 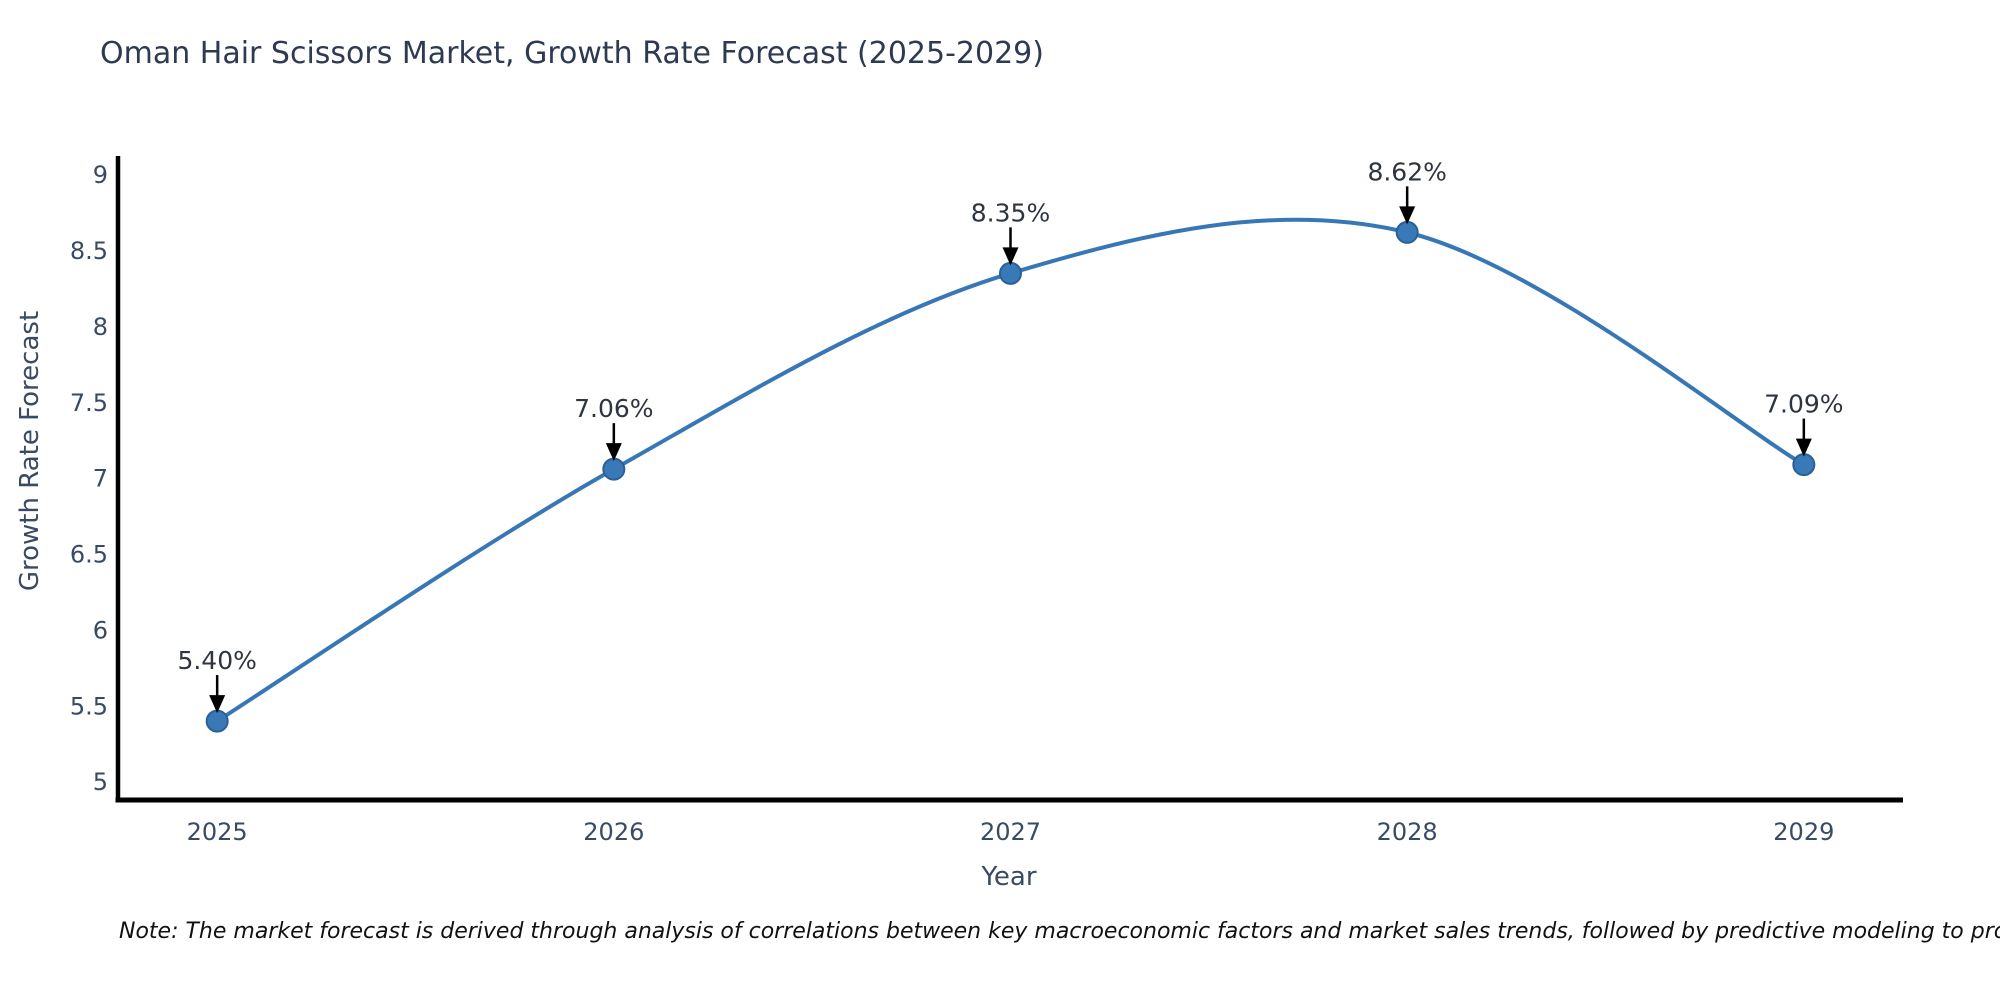 I want to click on x-axis-title: Year, so click(x=1009, y=877).